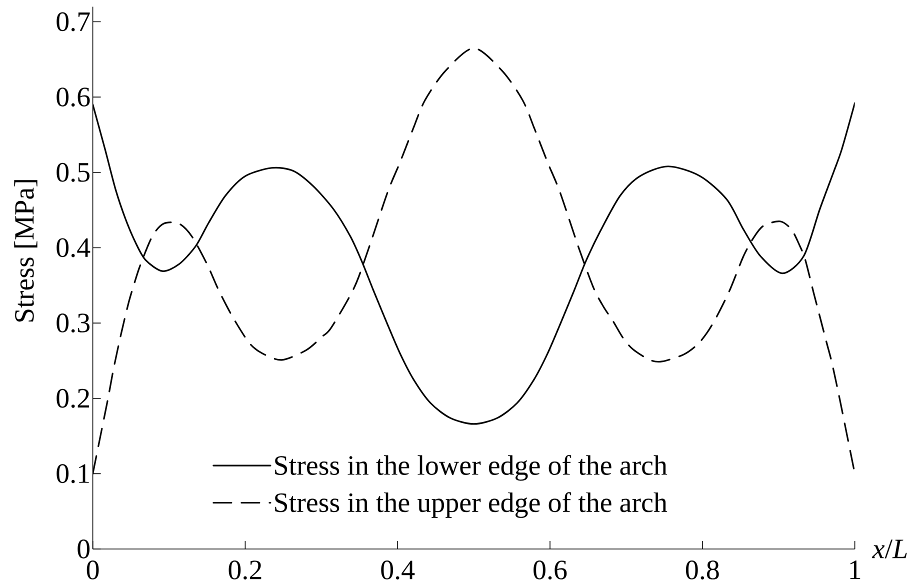  Describe the element at coordinates (72, 474) in the screenshot. I see `y-tick-label: 0.1` at that location.